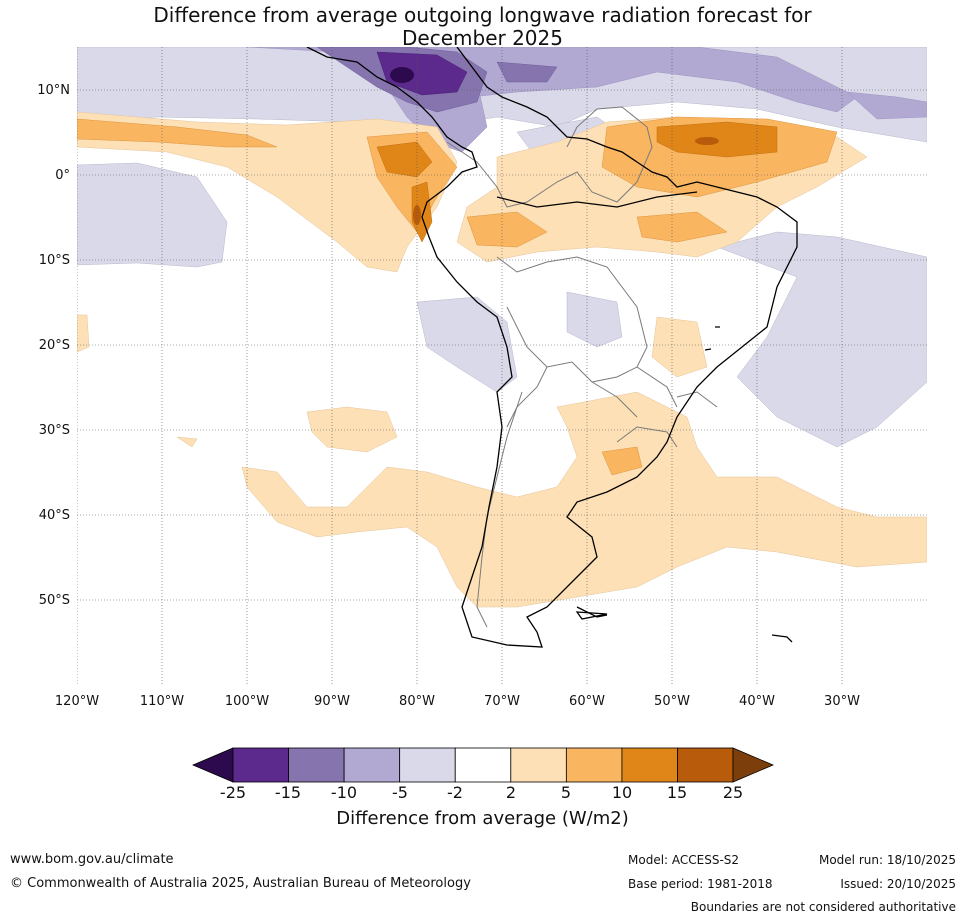 This screenshot has width=965, height=919. I want to click on colorbar-tick: 15, so click(677, 792).